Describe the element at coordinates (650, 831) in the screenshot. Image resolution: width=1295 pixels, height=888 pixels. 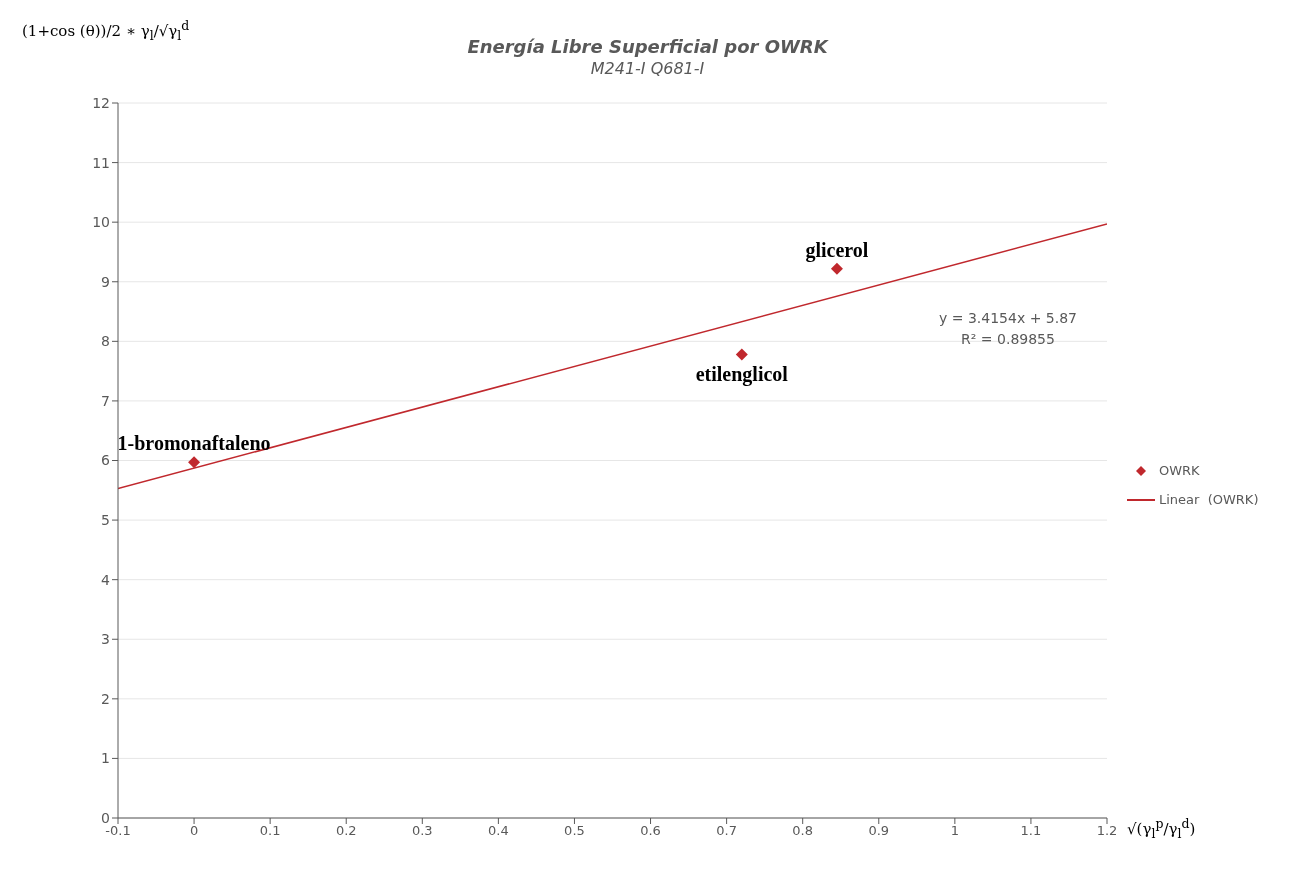
I see `x-tick-label: 0.6` at that location.